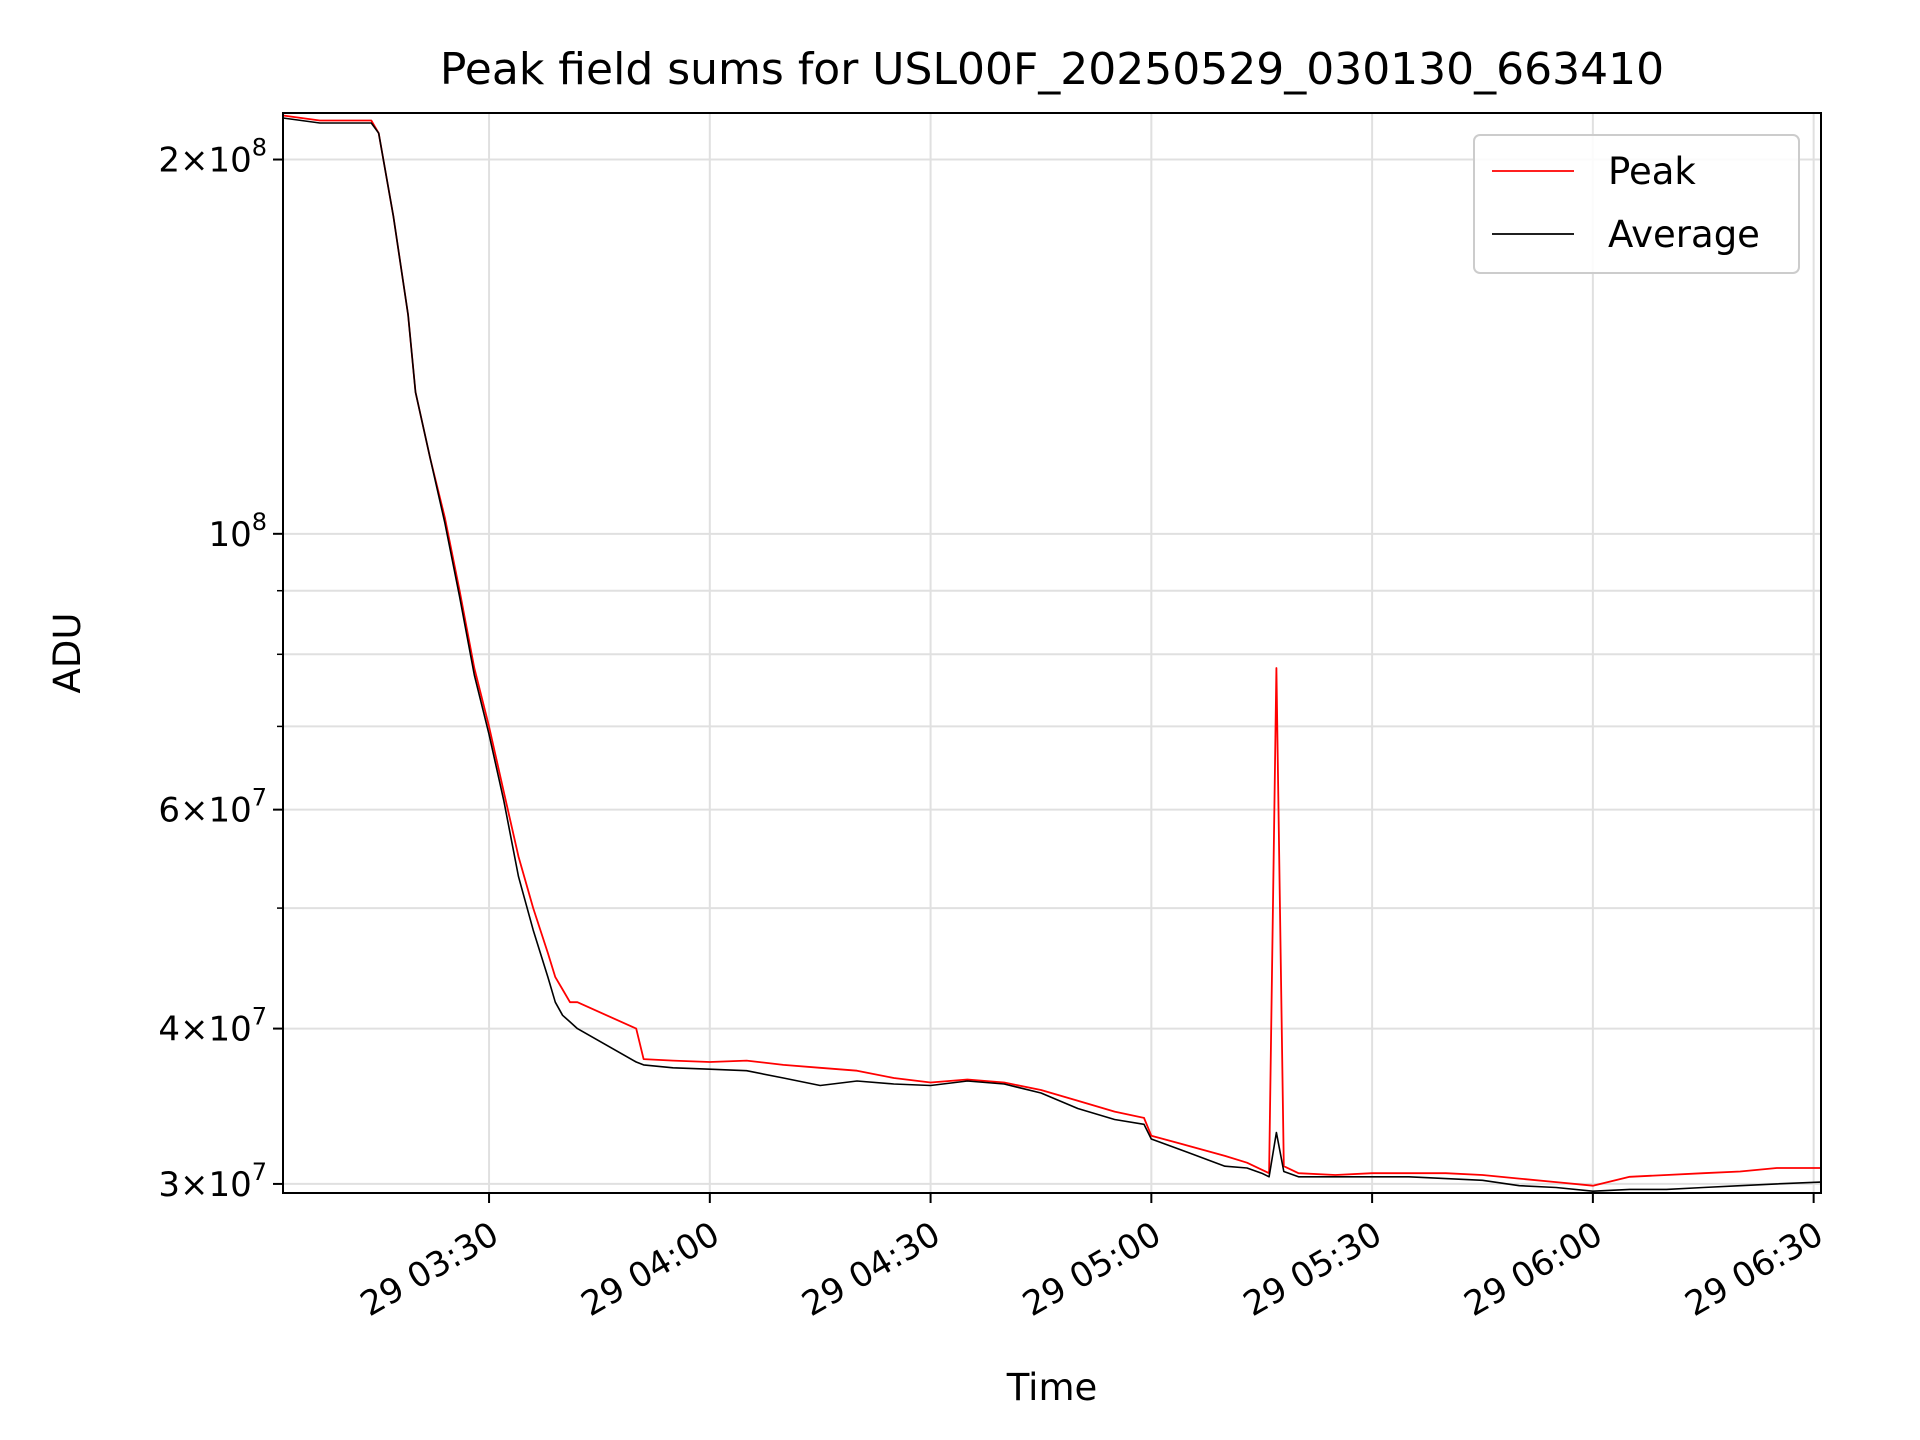 The height and width of the screenshot is (1440, 1920). I want to click on y-axis-label: ADU, so click(67, 653).